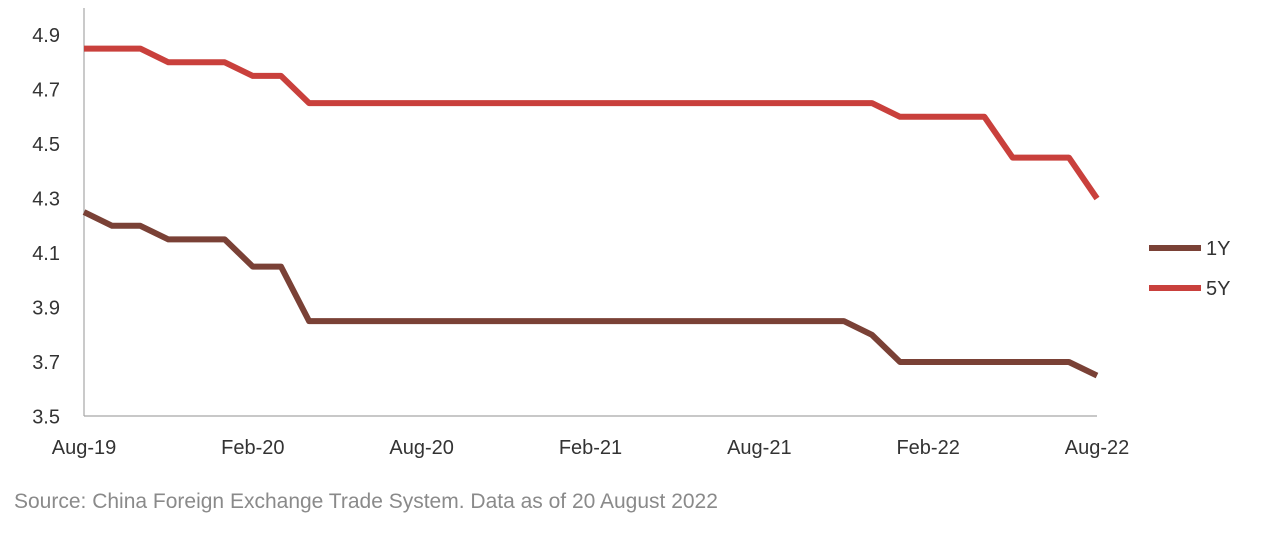 The width and height of the screenshot is (1286, 537). Describe the element at coordinates (46, 254) in the screenshot. I see `y-tick-label: 4.1` at that location.